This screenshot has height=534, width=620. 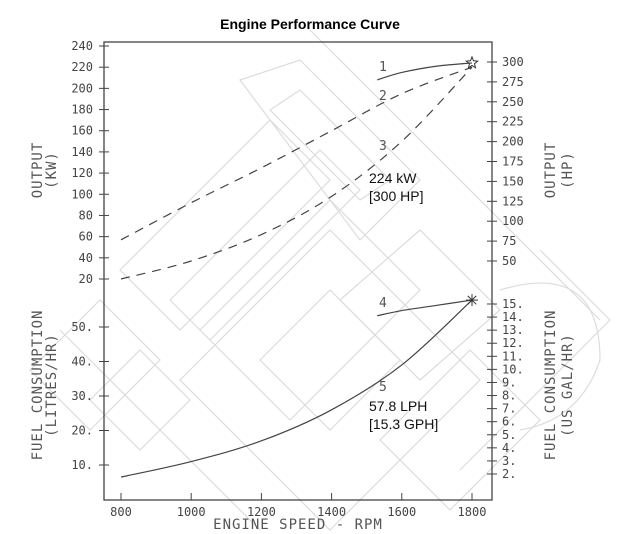 I want to click on left-output-axis-unit: (KW), so click(x=52, y=170).